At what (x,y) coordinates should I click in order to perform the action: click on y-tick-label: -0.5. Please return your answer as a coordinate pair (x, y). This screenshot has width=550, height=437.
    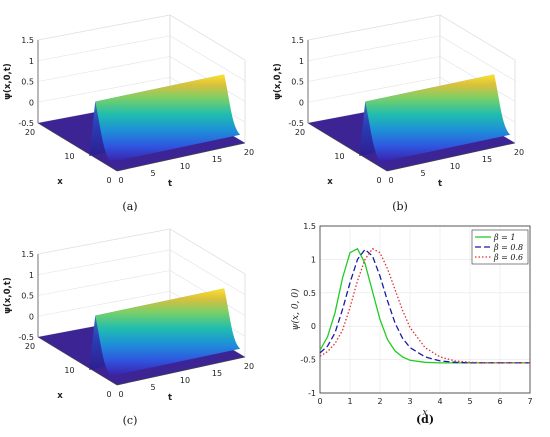
    Looking at the image, I should click on (308, 360).